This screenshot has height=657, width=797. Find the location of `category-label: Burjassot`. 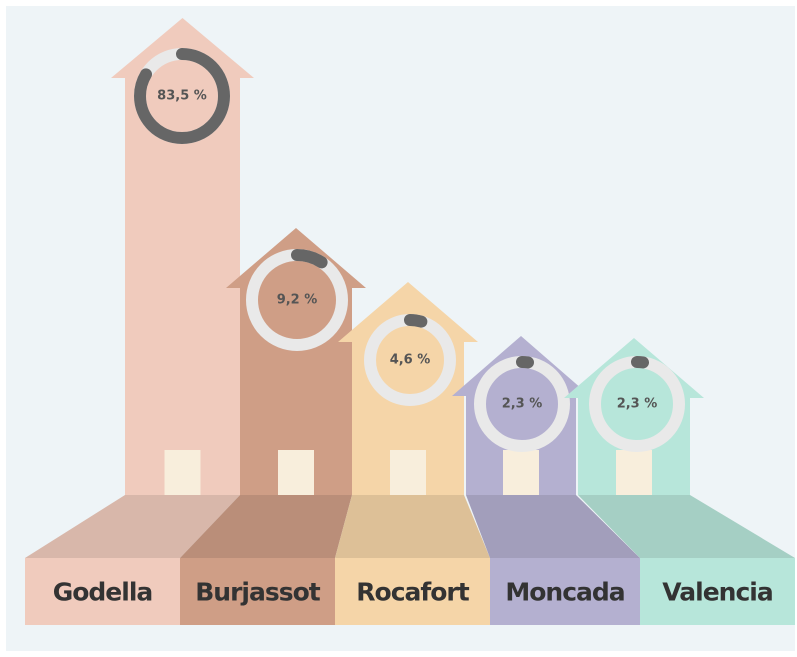

category-label: Burjassot is located at coordinates (258, 592).